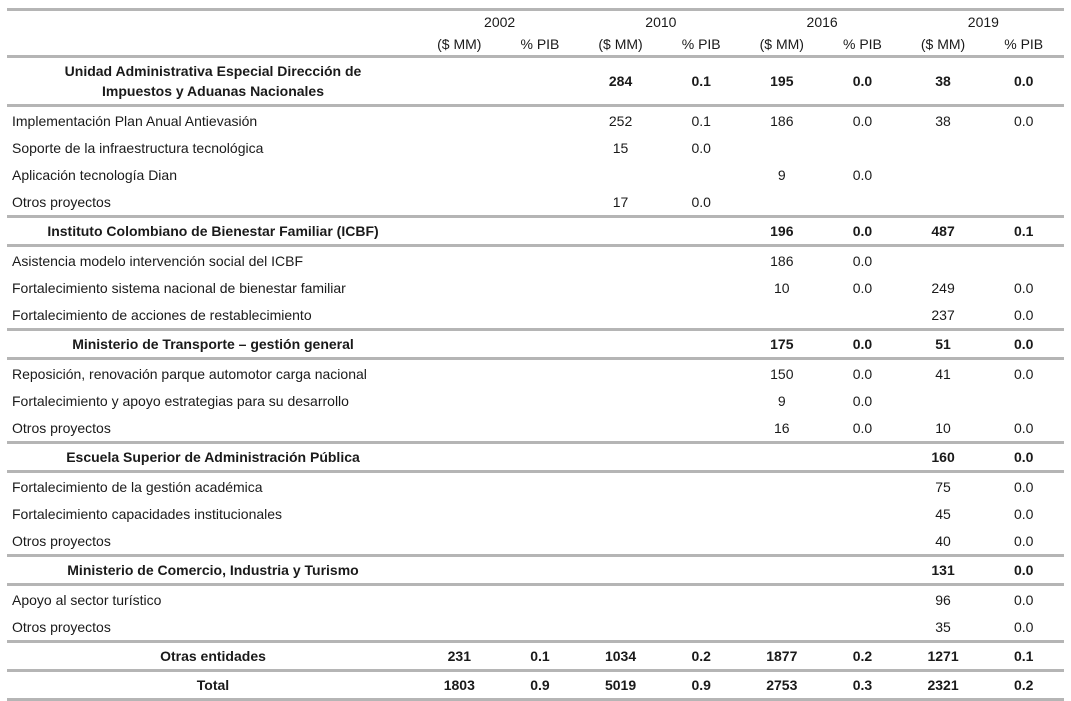 The width and height of the screenshot is (1071, 701). What do you see at coordinates (782, 81) in the screenshot?
I see `value-cell: 195` at bounding box center [782, 81].